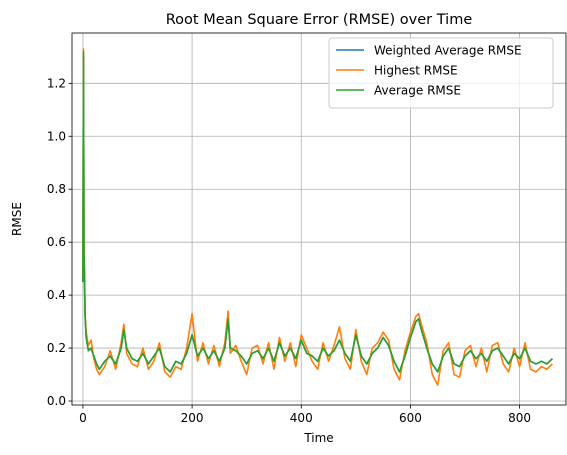 The width and height of the screenshot is (567, 455). What do you see at coordinates (192, 418) in the screenshot?
I see `x-tick-label: 200` at bounding box center [192, 418].